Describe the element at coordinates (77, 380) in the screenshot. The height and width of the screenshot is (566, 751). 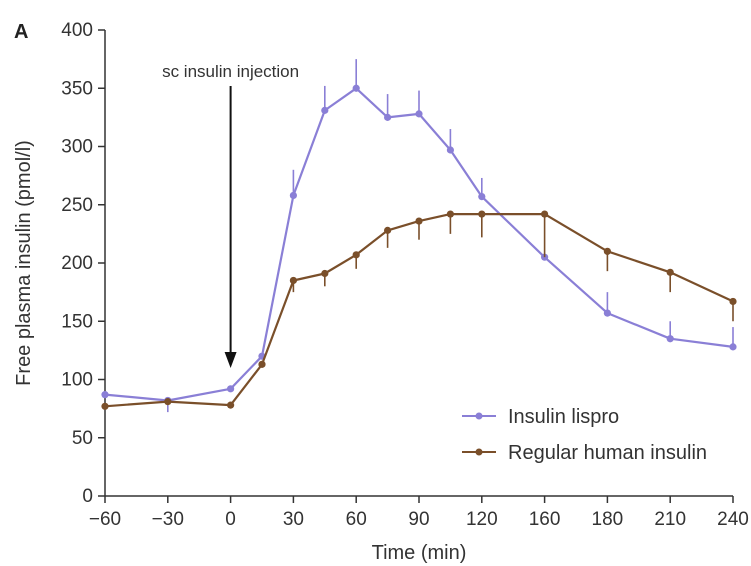
I see `y-tick-label: 100` at that location.